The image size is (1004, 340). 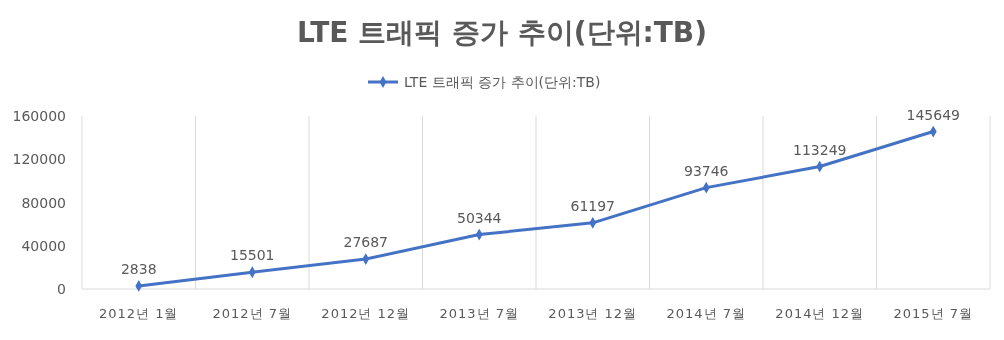 I want to click on data-label: 93746, so click(x=706, y=170).